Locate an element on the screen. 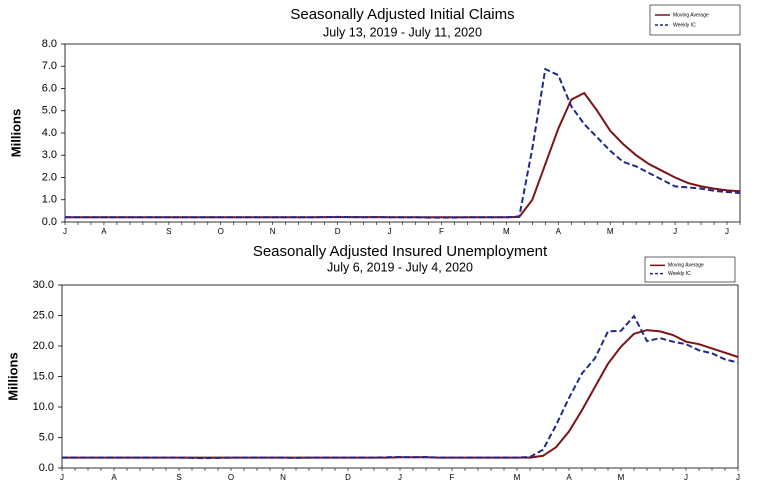 The height and width of the screenshot is (495, 760). chart-subtitle: July 6, 2019 - July 4, 2020 is located at coordinates (400, 267).